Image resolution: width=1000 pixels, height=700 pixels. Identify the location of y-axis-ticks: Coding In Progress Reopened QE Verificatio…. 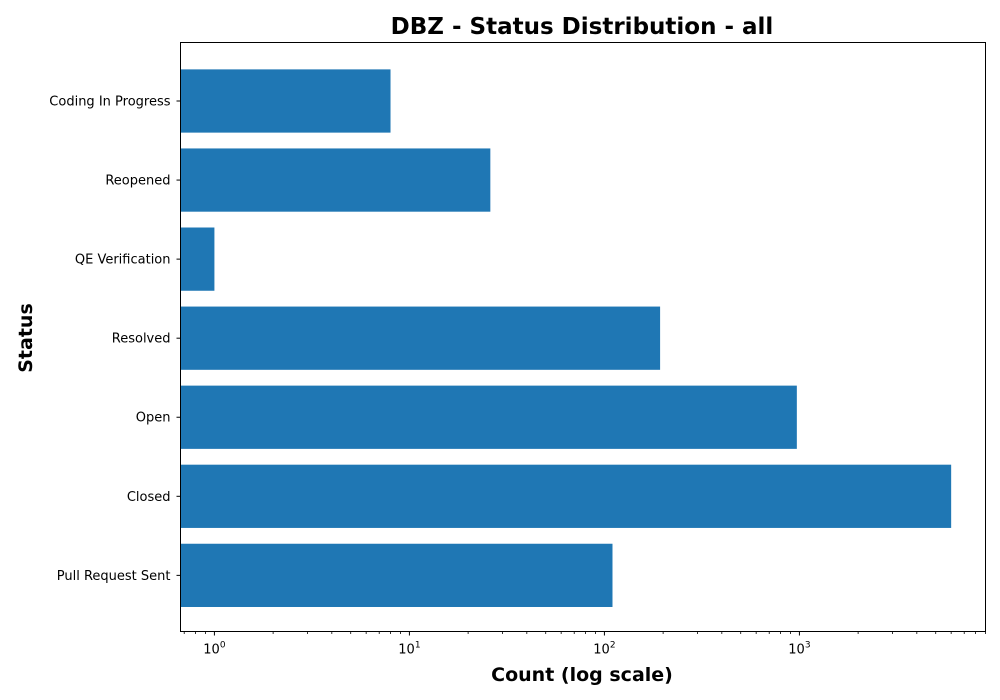
(115, 339).